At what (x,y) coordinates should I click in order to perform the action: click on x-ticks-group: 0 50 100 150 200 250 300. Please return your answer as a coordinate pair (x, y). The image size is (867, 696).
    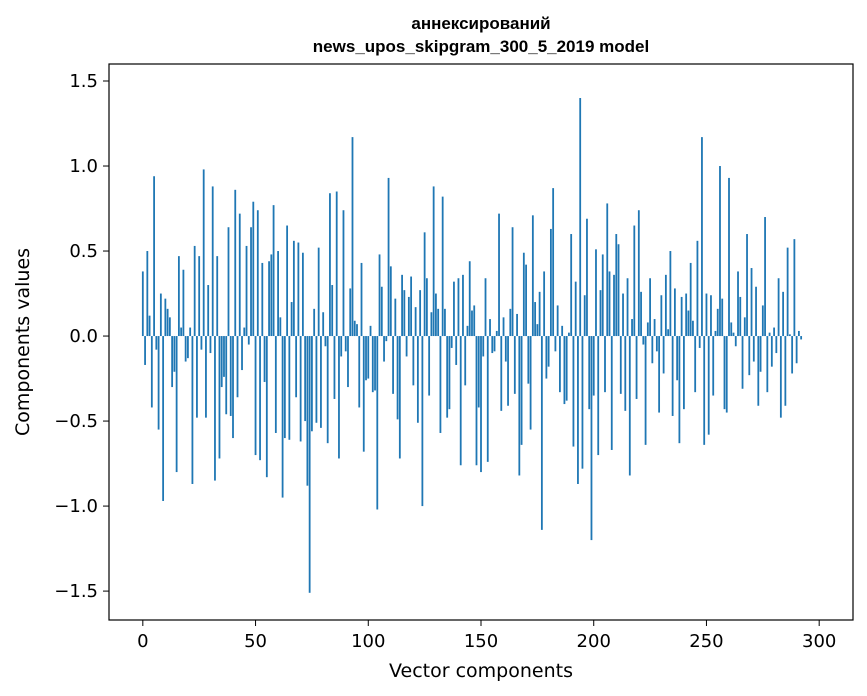
    Looking at the image, I should click on (486, 636).